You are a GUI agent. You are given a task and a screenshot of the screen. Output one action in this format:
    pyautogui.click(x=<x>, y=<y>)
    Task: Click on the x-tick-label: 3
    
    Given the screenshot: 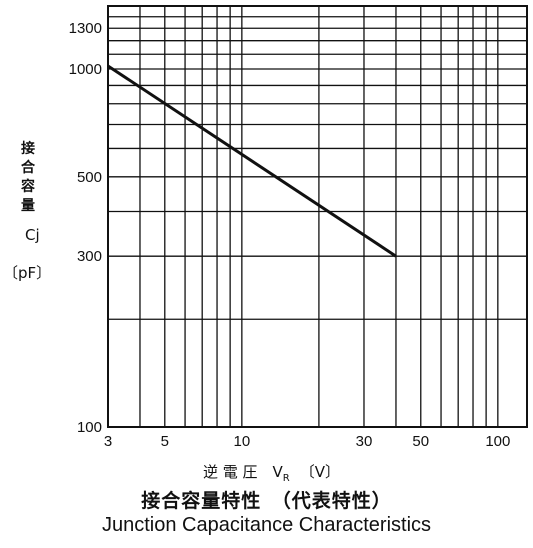 What is the action you would take?
    pyautogui.click(x=108, y=441)
    